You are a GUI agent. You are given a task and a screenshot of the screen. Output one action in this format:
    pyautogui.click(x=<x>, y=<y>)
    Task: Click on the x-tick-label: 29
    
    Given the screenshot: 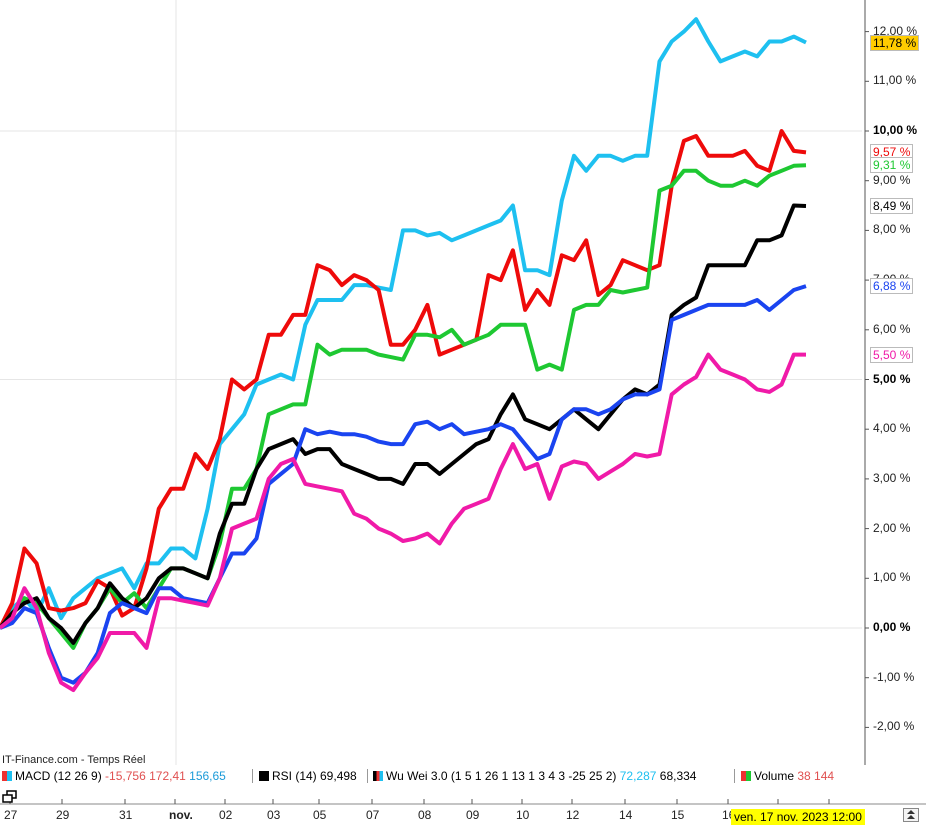 What is the action you would take?
    pyautogui.click(x=63, y=815)
    